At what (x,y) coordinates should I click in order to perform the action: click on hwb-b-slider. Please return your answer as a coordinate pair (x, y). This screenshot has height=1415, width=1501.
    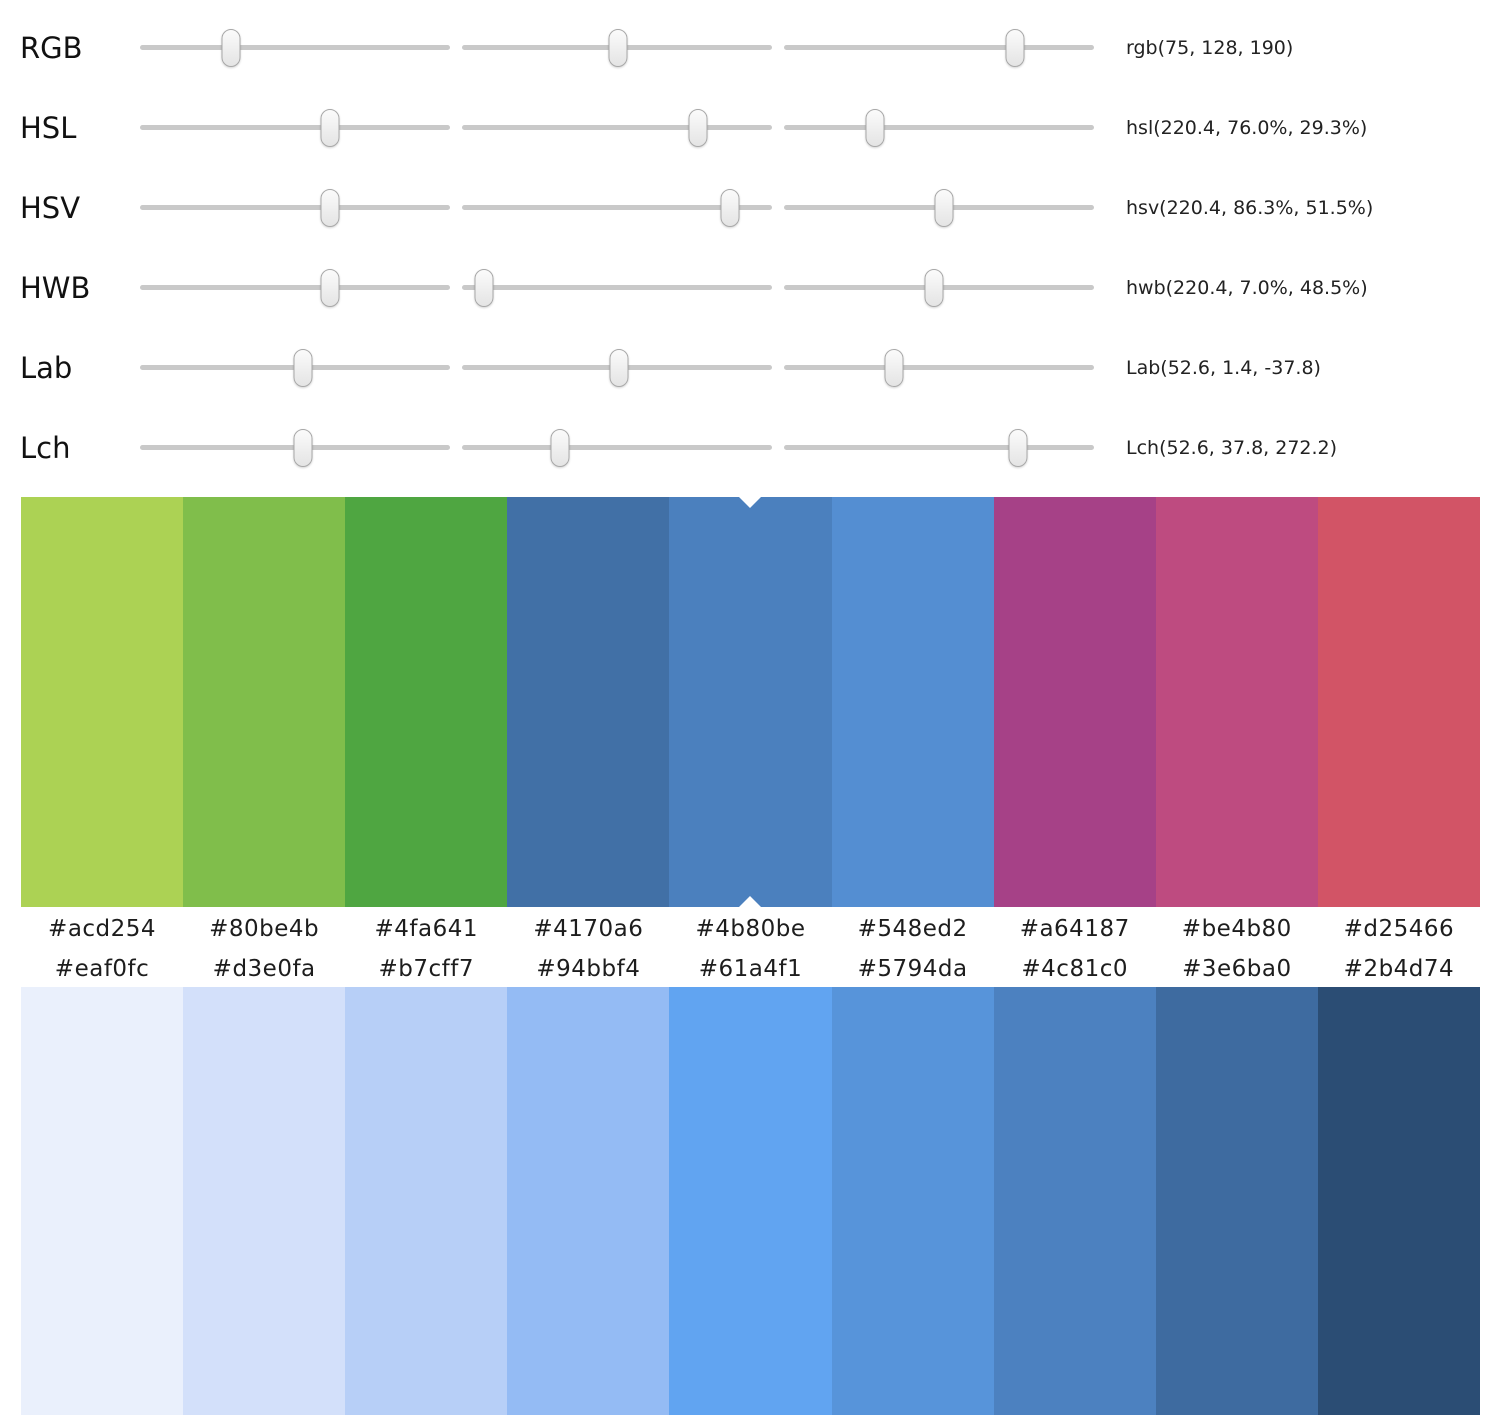
    Looking at the image, I should click on (939, 288).